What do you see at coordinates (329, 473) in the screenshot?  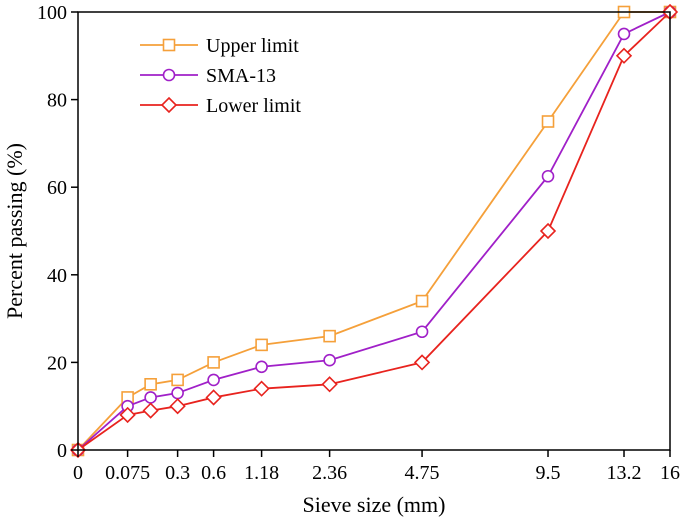 I see `x-tick-label: 2.36` at bounding box center [329, 473].